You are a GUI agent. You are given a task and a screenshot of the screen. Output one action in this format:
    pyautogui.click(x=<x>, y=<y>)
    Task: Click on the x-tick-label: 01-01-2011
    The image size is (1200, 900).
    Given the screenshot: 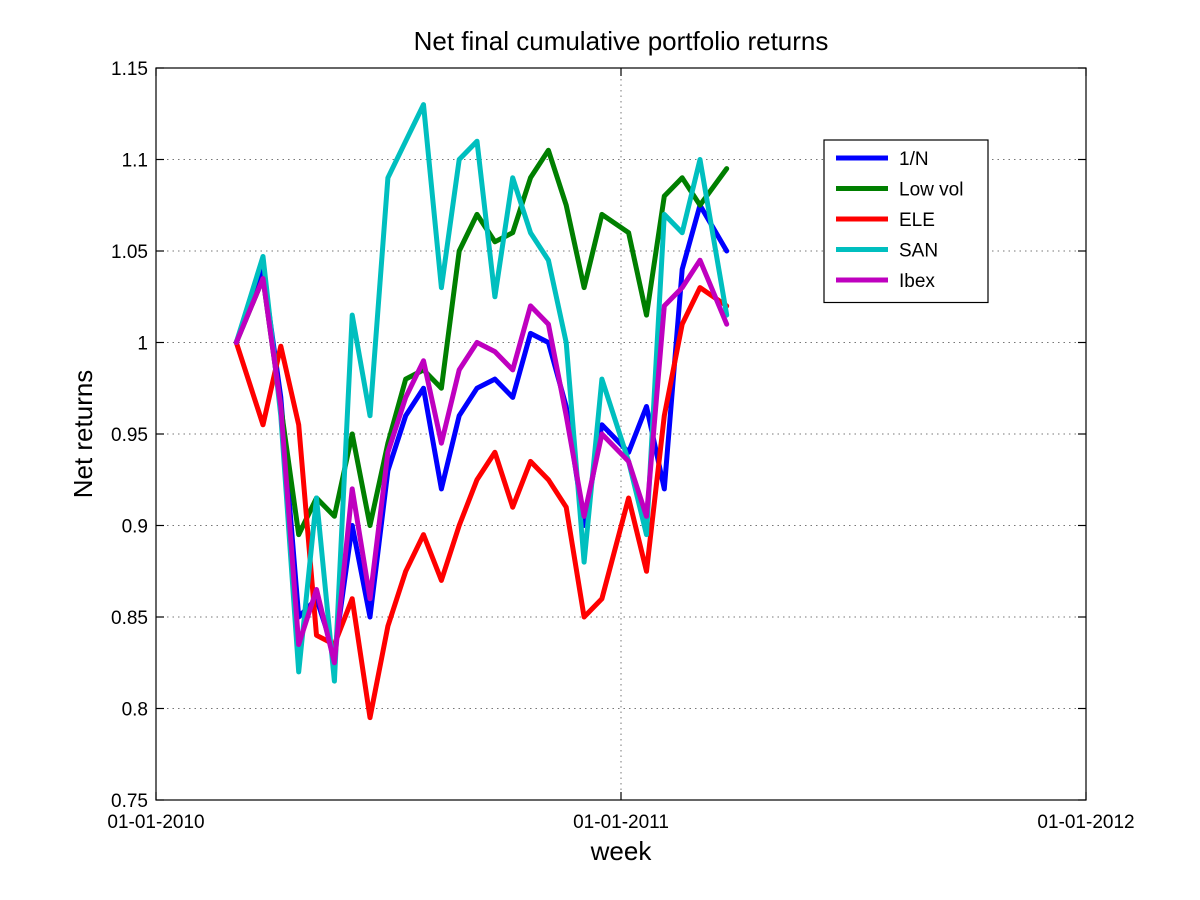 What is the action you would take?
    pyautogui.click(x=621, y=822)
    